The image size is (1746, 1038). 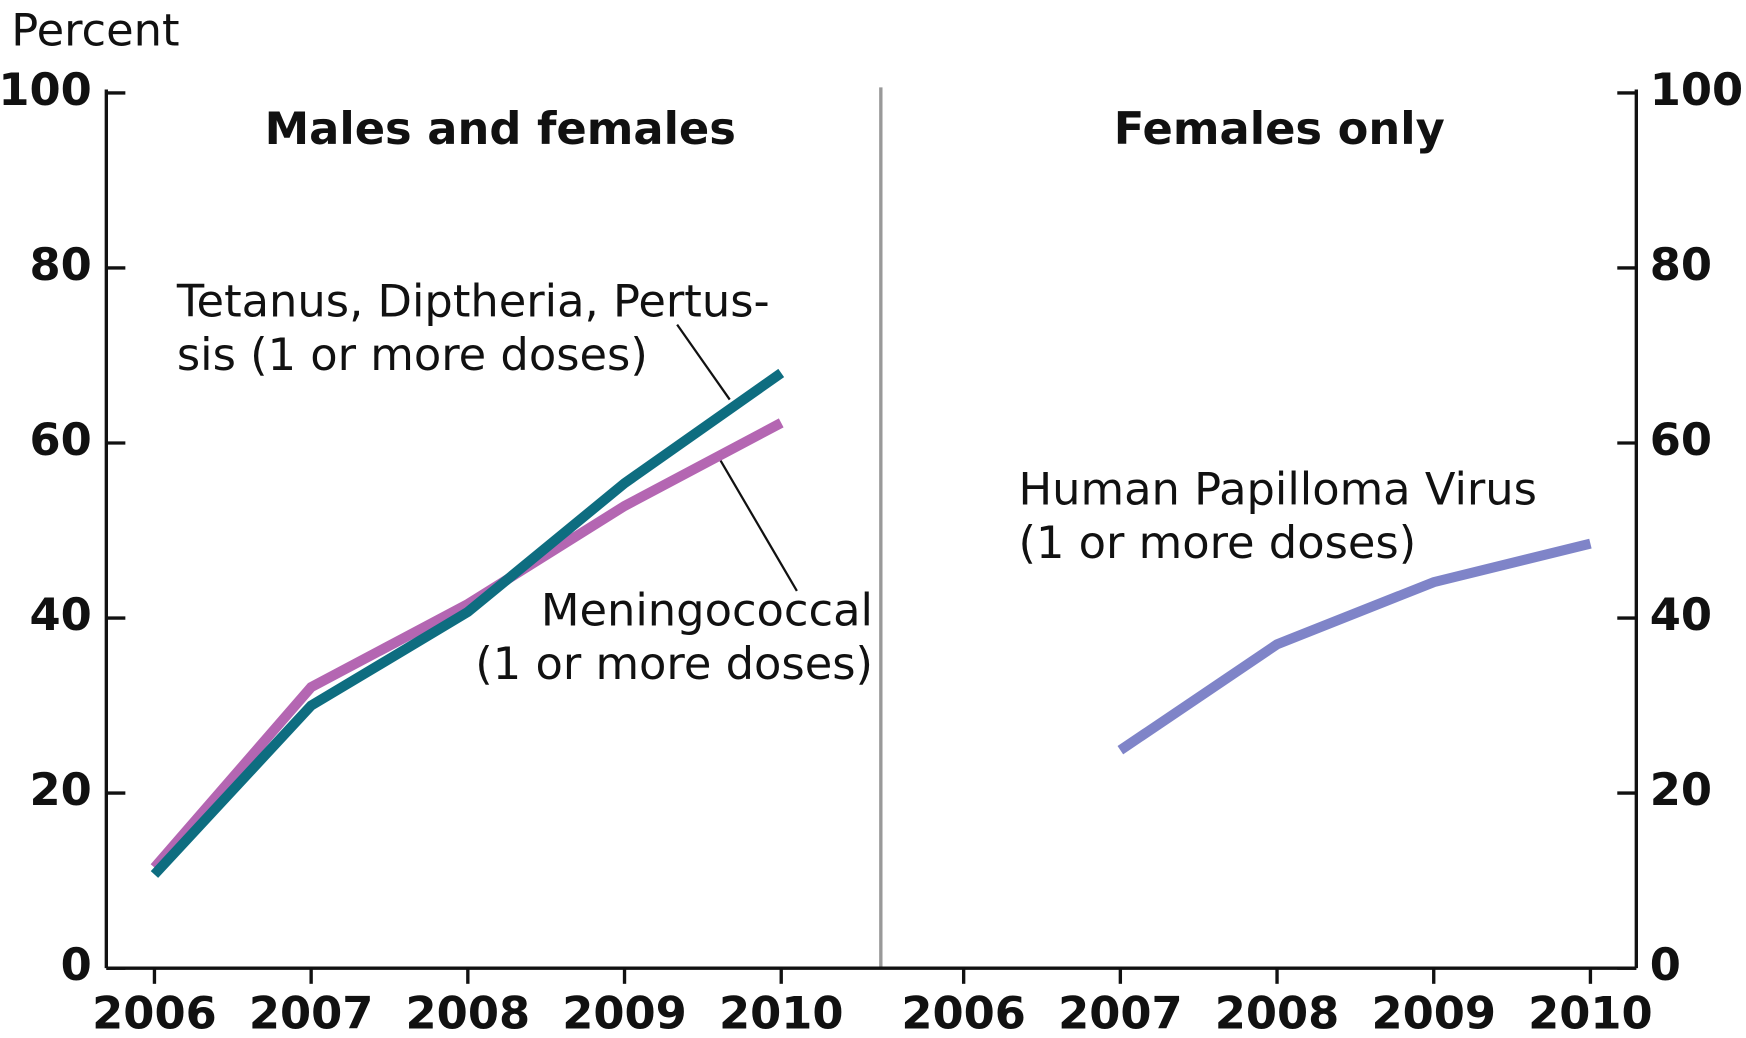 What do you see at coordinates (1279, 128) in the screenshot?
I see `panel-title: Females only` at bounding box center [1279, 128].